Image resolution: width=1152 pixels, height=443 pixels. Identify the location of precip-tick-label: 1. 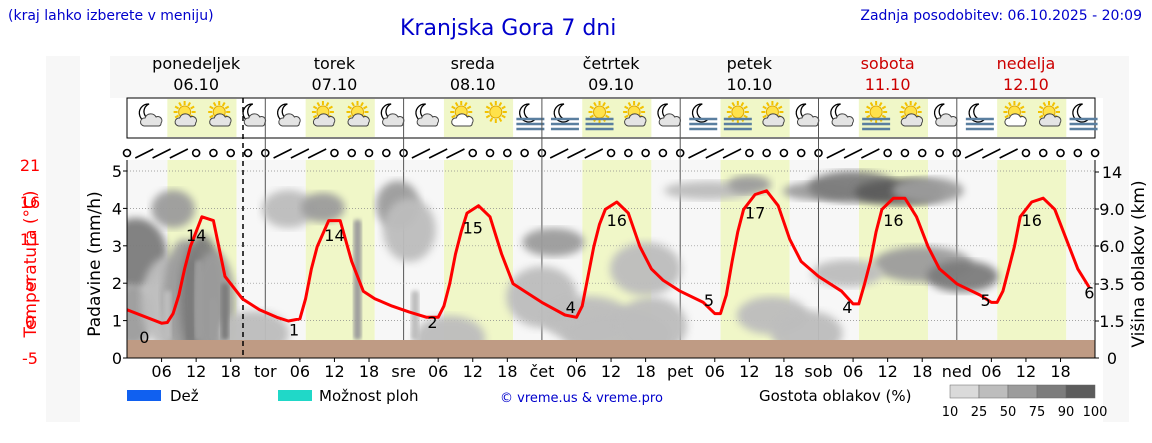
(117, 321).